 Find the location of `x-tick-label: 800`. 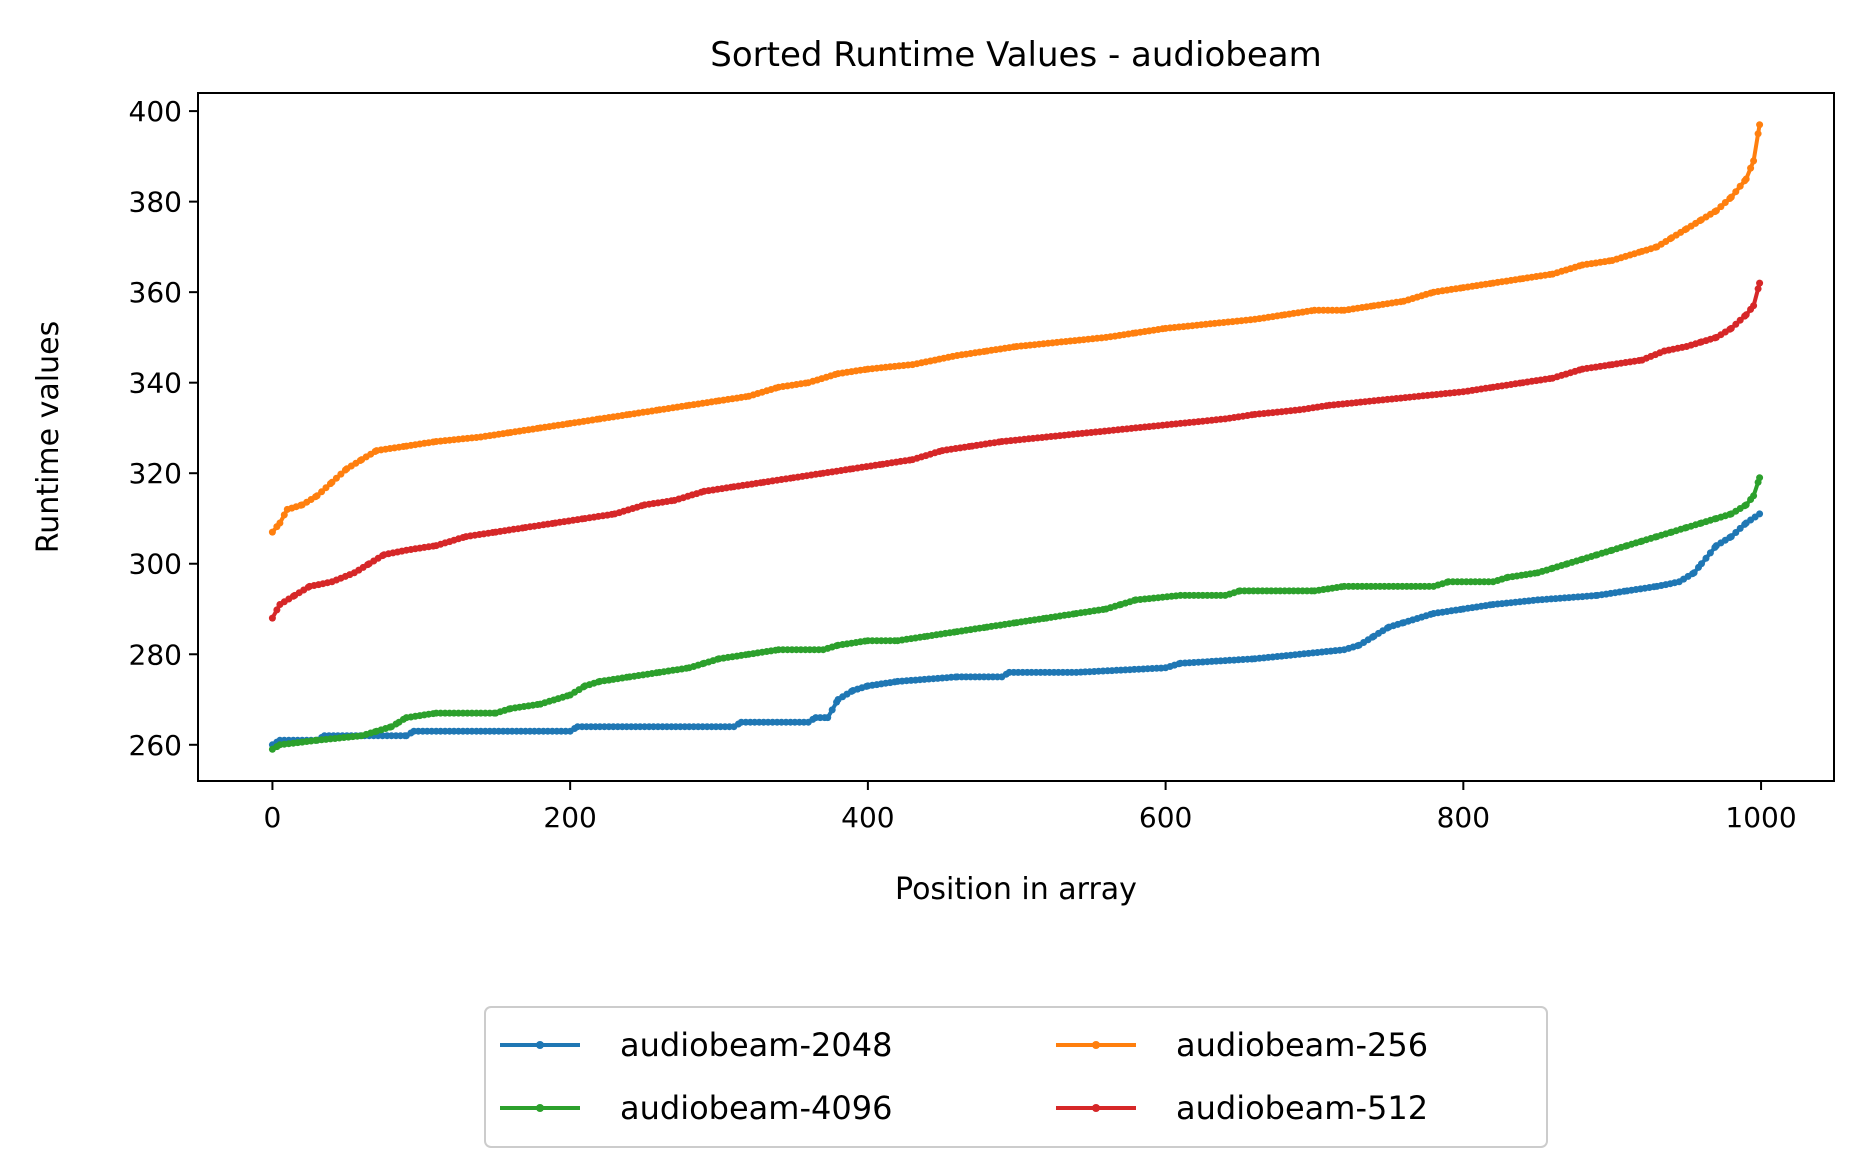

x-tick-label: 800 is located at coordinates (1463, 817).